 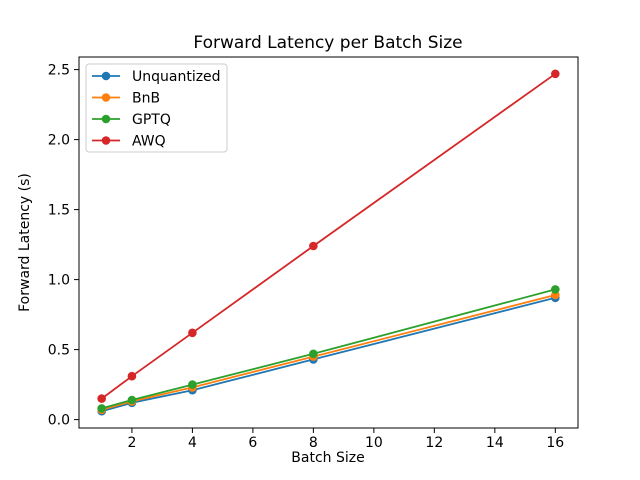 What do you see at coordinates (25, 242) in the screenshot?
I see `y-axis-label: Forward Latency (s)` at bounding box center [25, 242].